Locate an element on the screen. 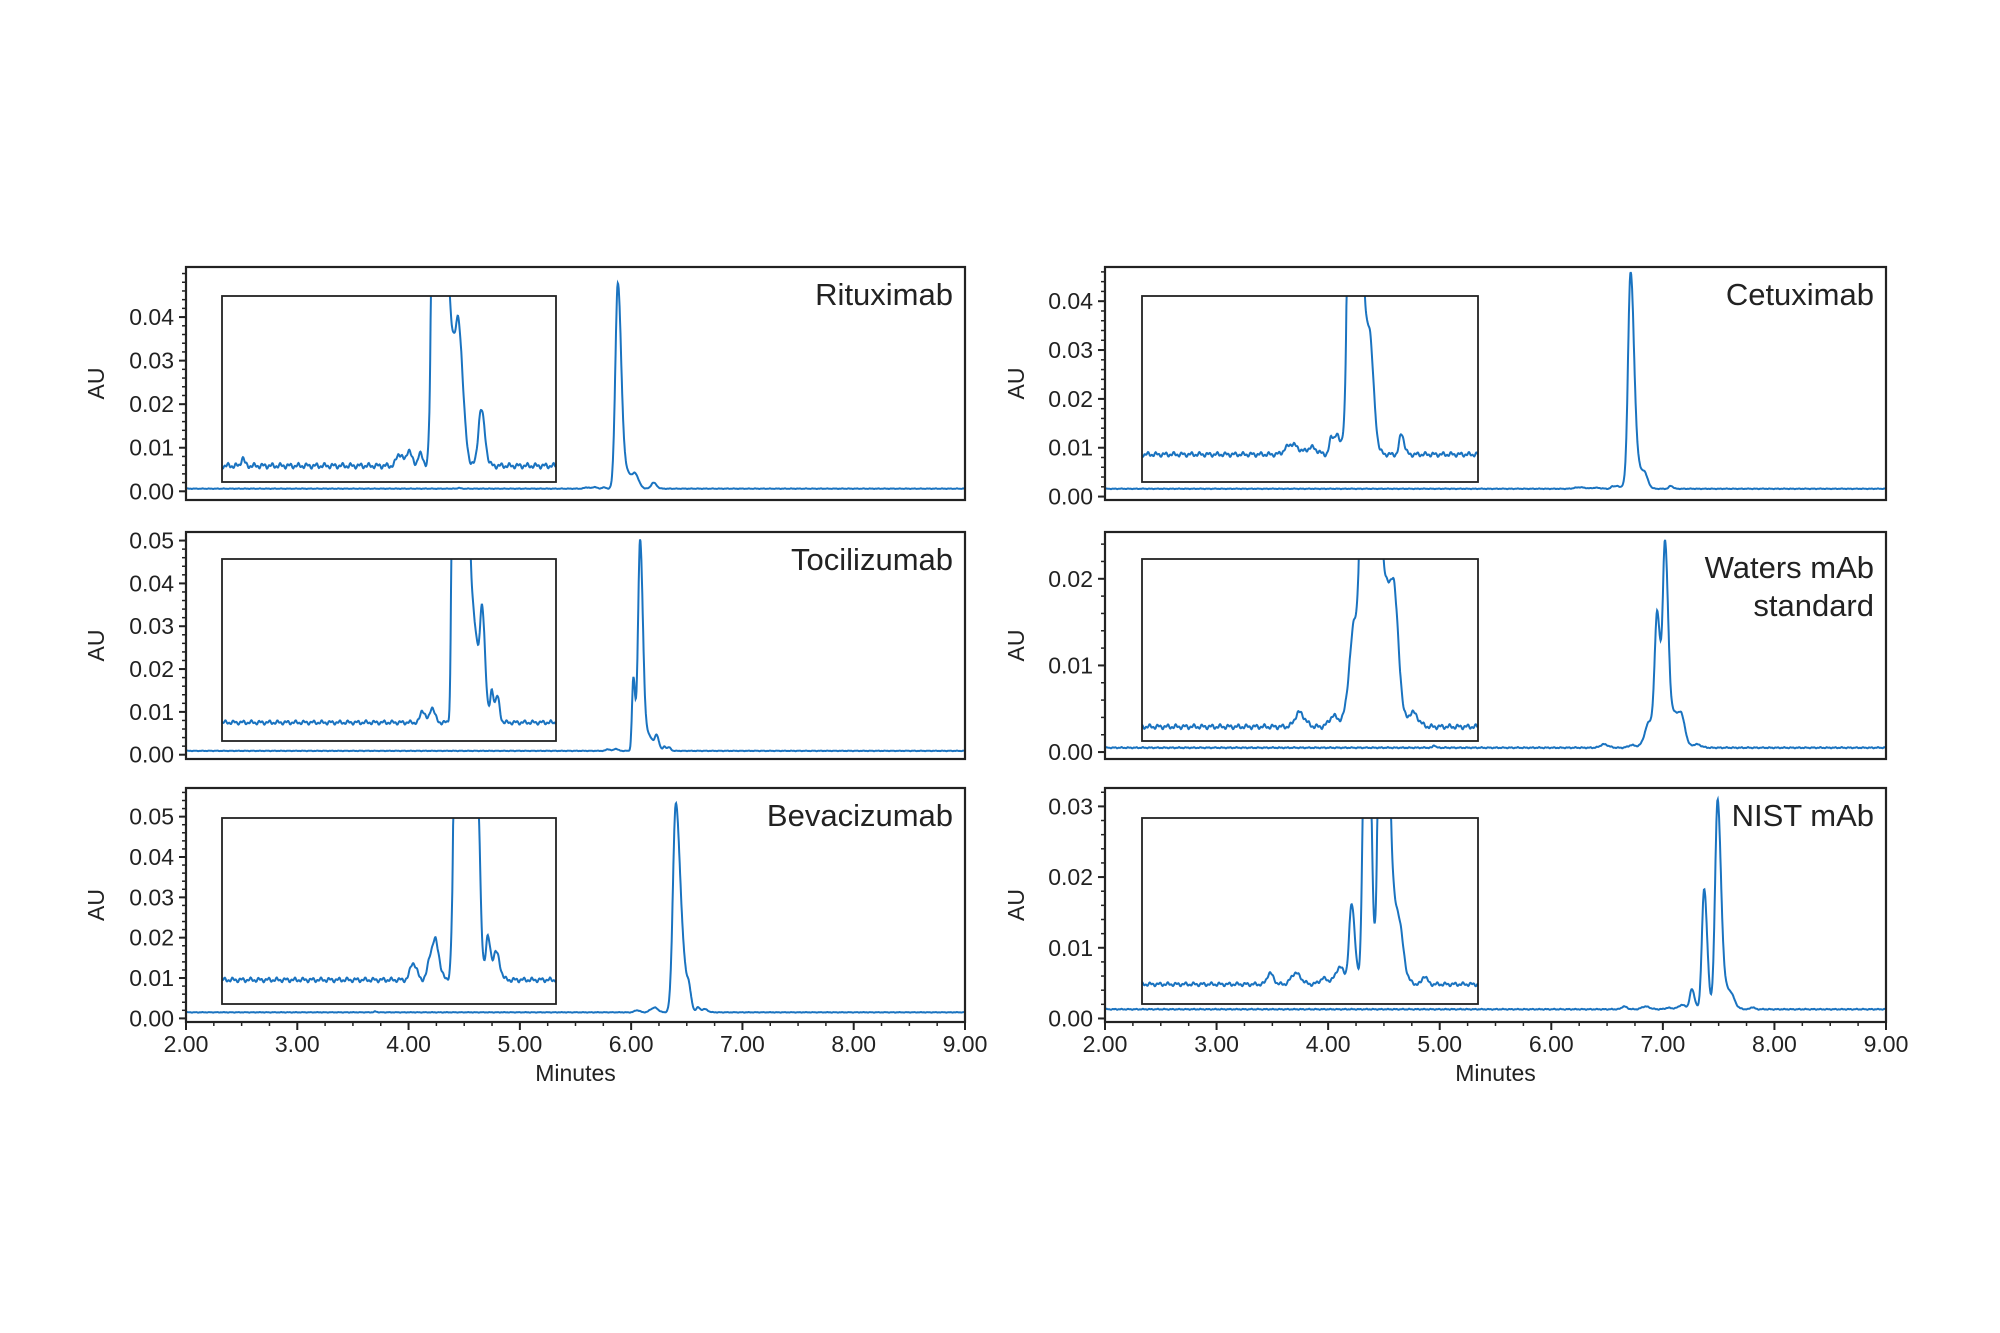 Image resolution: width=2000 pixels, height=1333 pixels. chromatogram-panel: 0.00 0.01 0.02 0.03 0.04 AU Cetuximab is located at coordinates (1445, 387).